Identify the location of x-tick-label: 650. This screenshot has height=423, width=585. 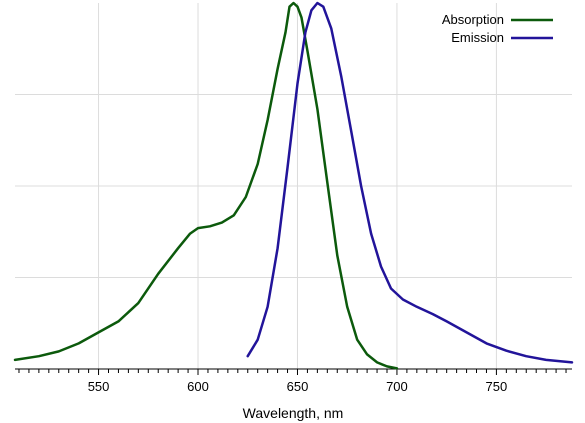
(298, 386).